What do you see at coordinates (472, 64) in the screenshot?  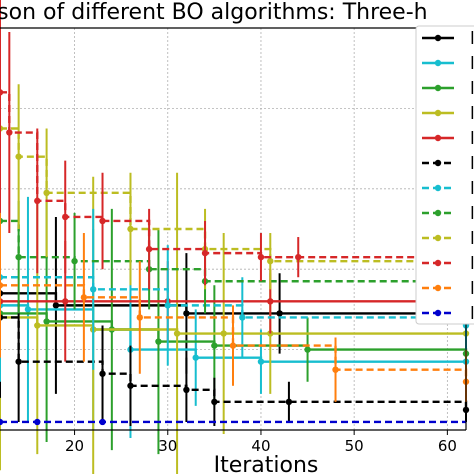 I see `legend-label-1: l` at bounding box center [472, 64].